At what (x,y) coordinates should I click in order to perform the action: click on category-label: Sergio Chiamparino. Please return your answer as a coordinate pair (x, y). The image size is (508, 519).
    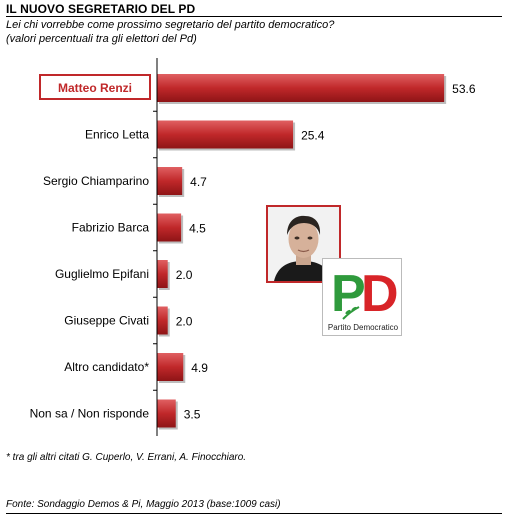
    Looking at the image, I should click on (96, 181).